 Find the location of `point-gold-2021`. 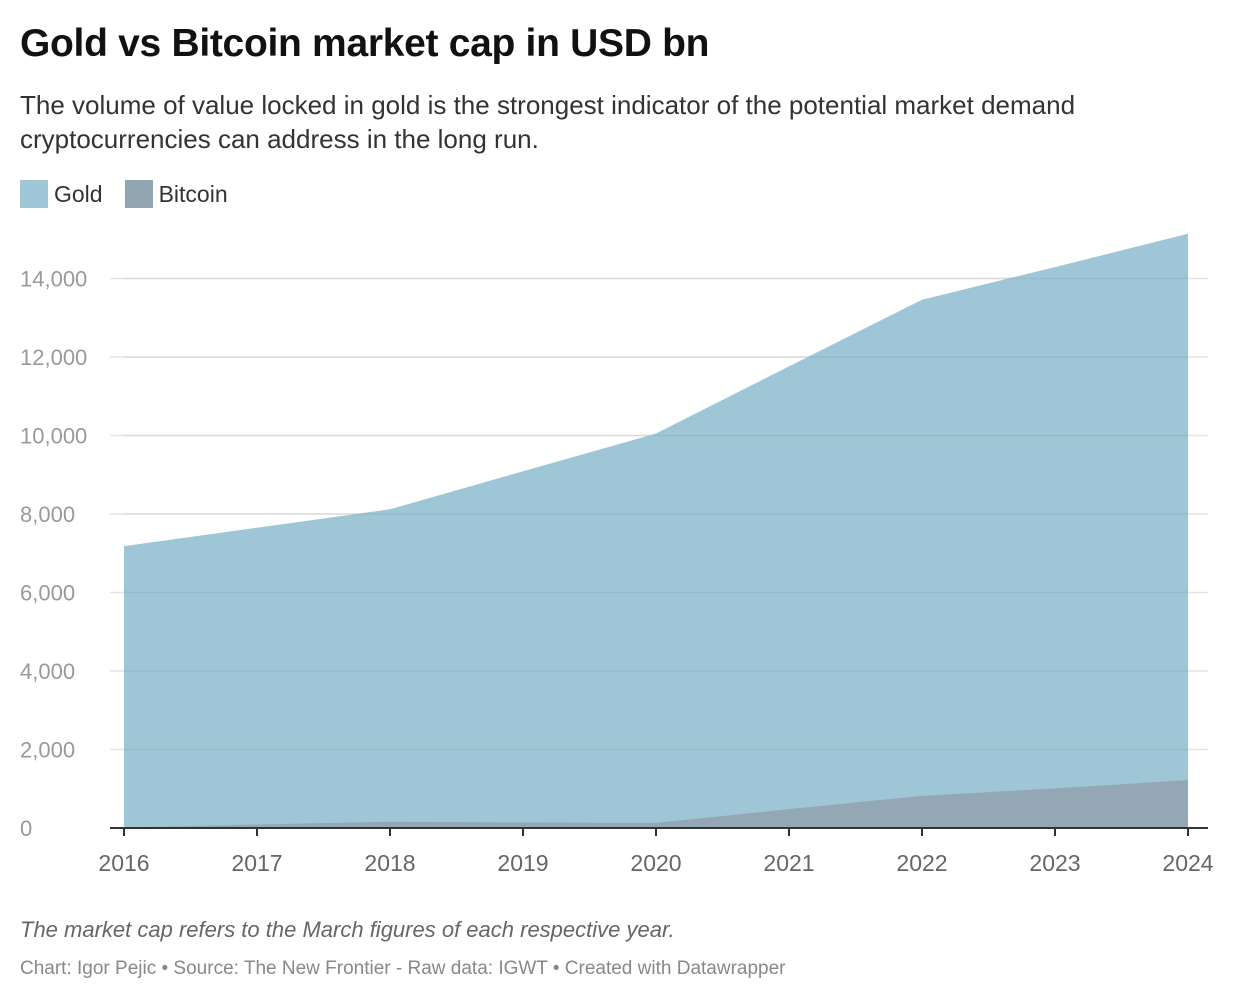

point-gold-2021 is located at coordinates (789, 366).